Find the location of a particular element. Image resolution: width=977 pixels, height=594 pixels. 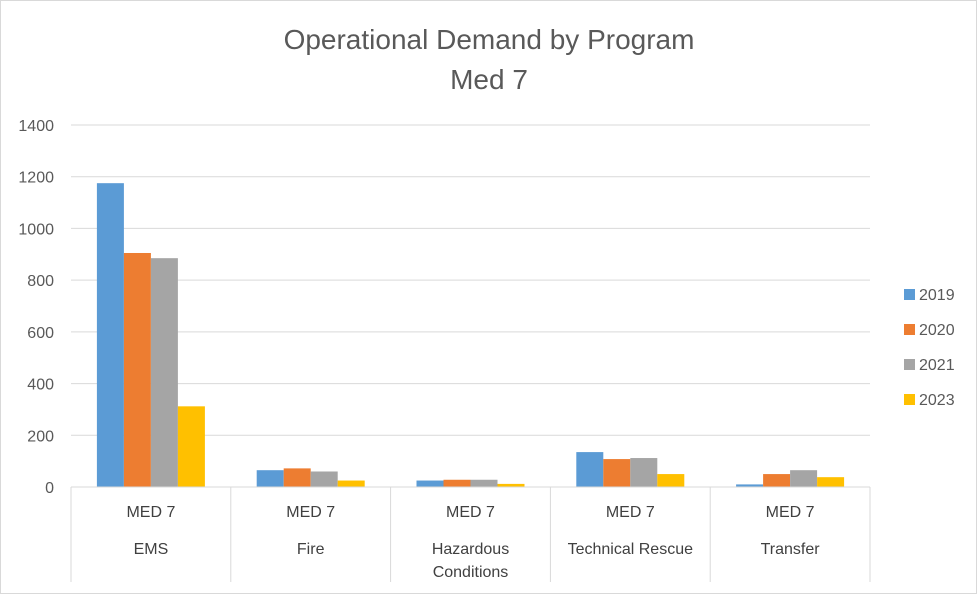

y-tick-label: 1200 is located at coordinates (36, 178).